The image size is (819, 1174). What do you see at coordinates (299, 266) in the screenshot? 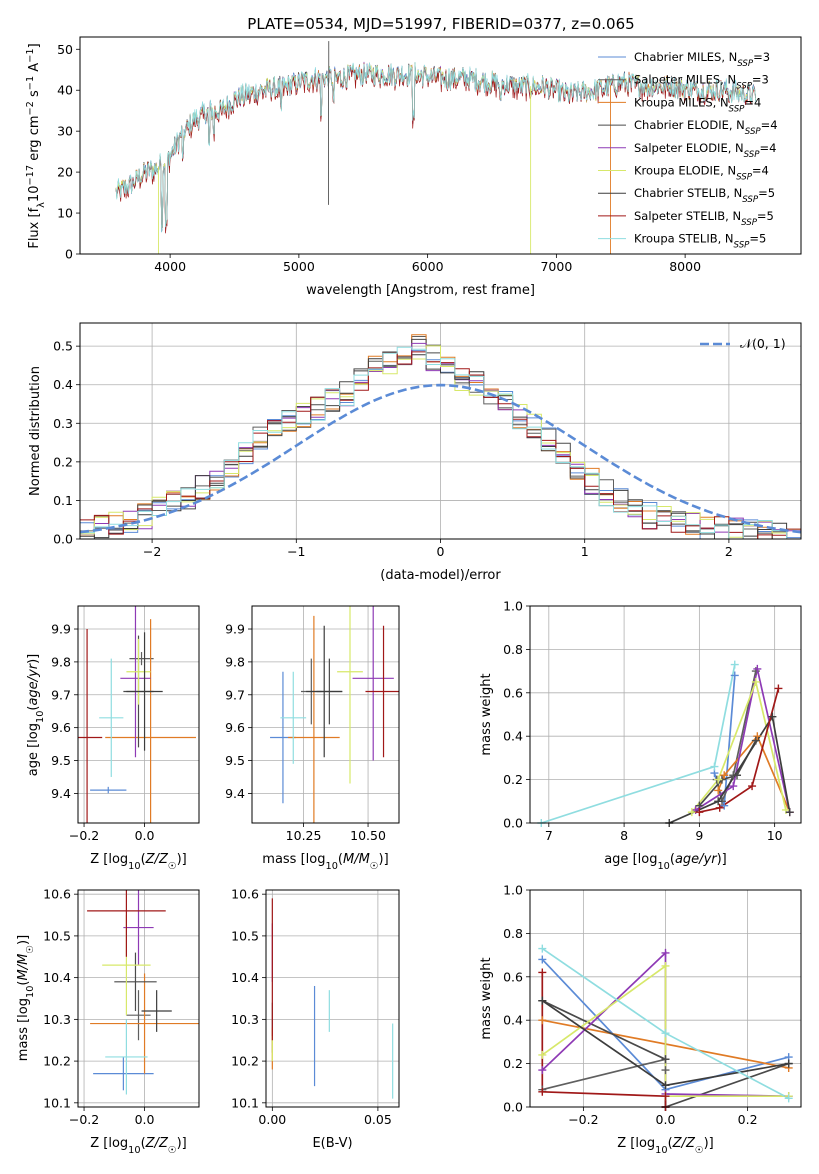
I see `x-tick-label: 5000` at bounding box center [299, 266].